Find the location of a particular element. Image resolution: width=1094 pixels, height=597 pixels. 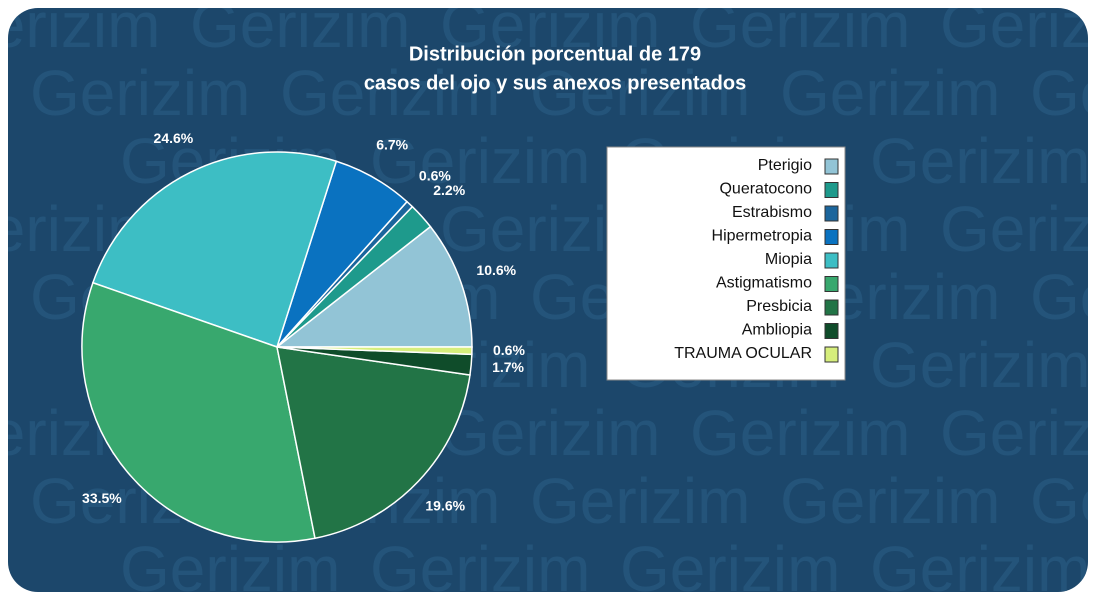

legend-label: Presbicia is located at coordinates (779, 306).